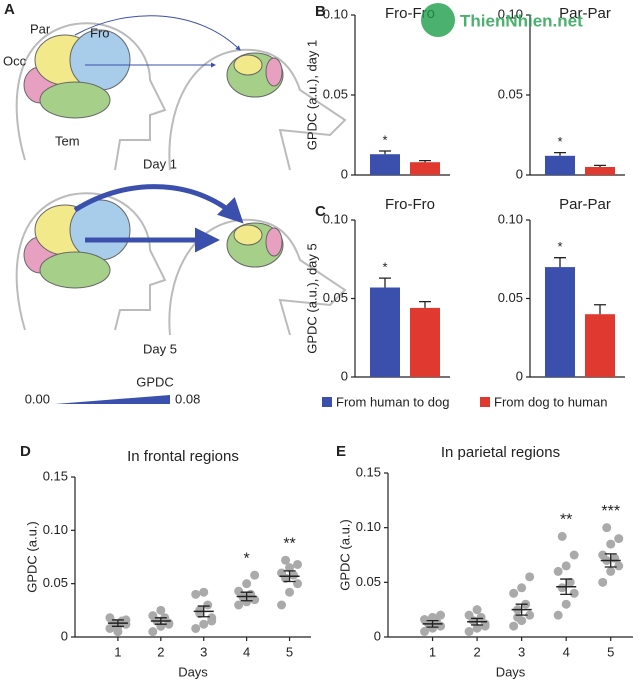 Image resolution: width=642 pixels, height=695 pixels. I want to click on panel-letter: A, so click(9, 9).